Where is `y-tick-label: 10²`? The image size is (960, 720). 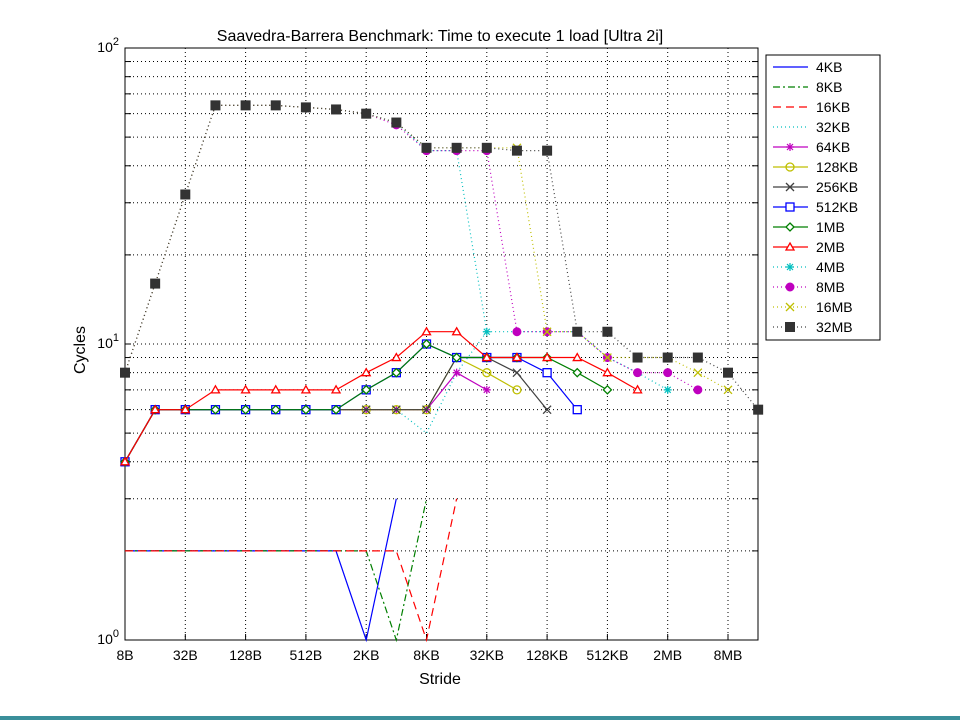
y-tick-label: 10² is located at coordinates (108, 45).